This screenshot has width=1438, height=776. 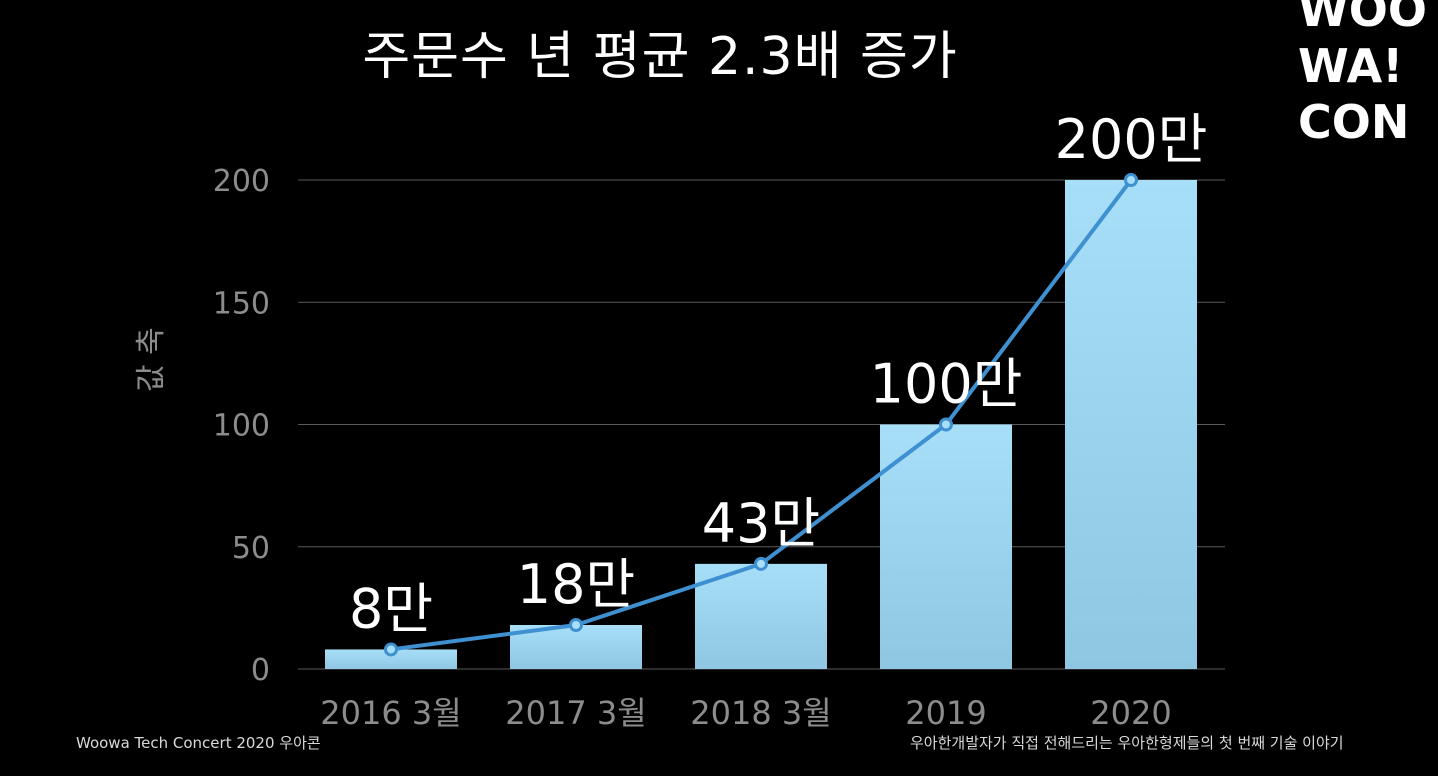 I want to click on logo-line-3: CON, so click(x=1353, y=122).